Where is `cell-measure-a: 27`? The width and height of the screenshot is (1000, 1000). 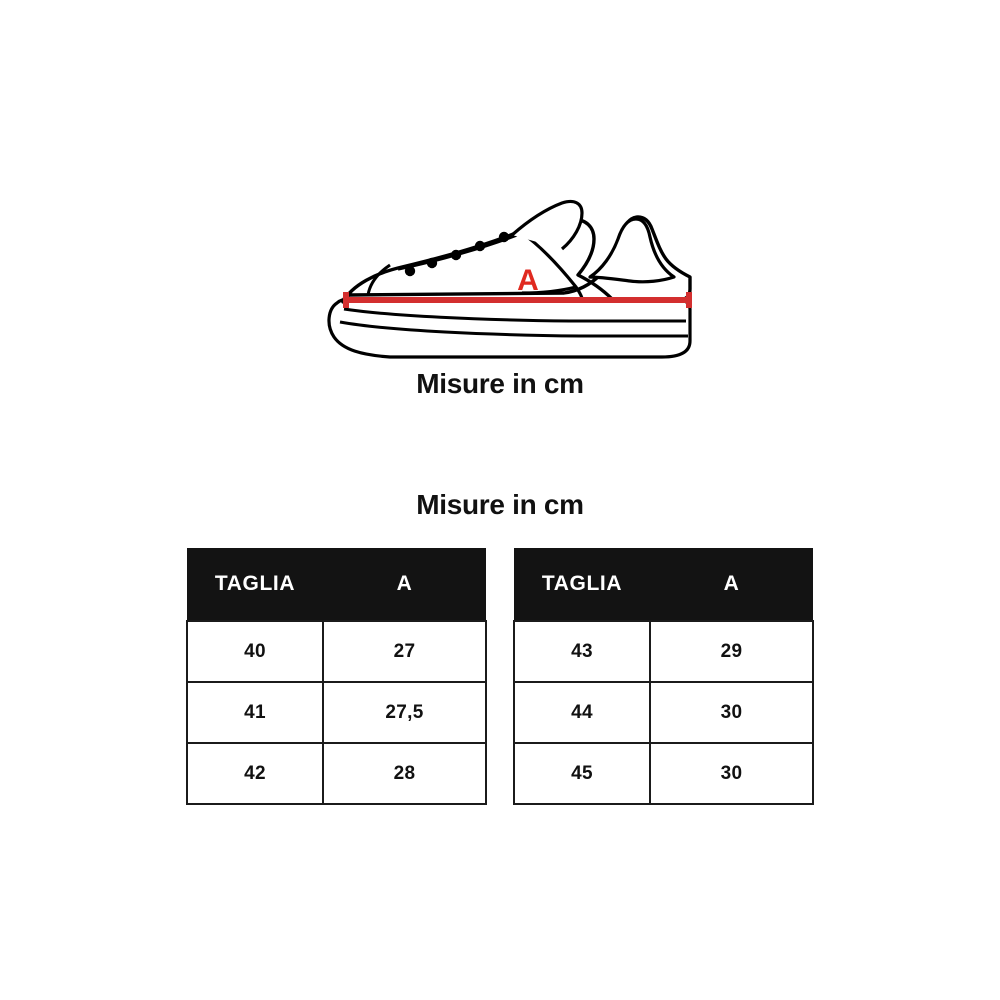 cell-measure-a: 27 is located at coordinates (404, 651).